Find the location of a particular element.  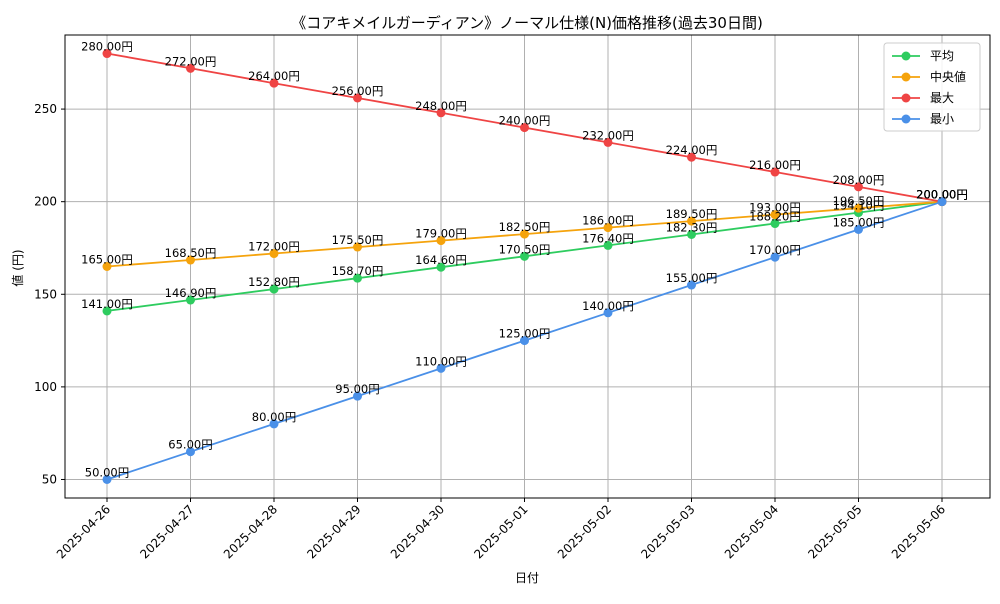

data-label: 95.00円 is located at coordinates (357, 389).